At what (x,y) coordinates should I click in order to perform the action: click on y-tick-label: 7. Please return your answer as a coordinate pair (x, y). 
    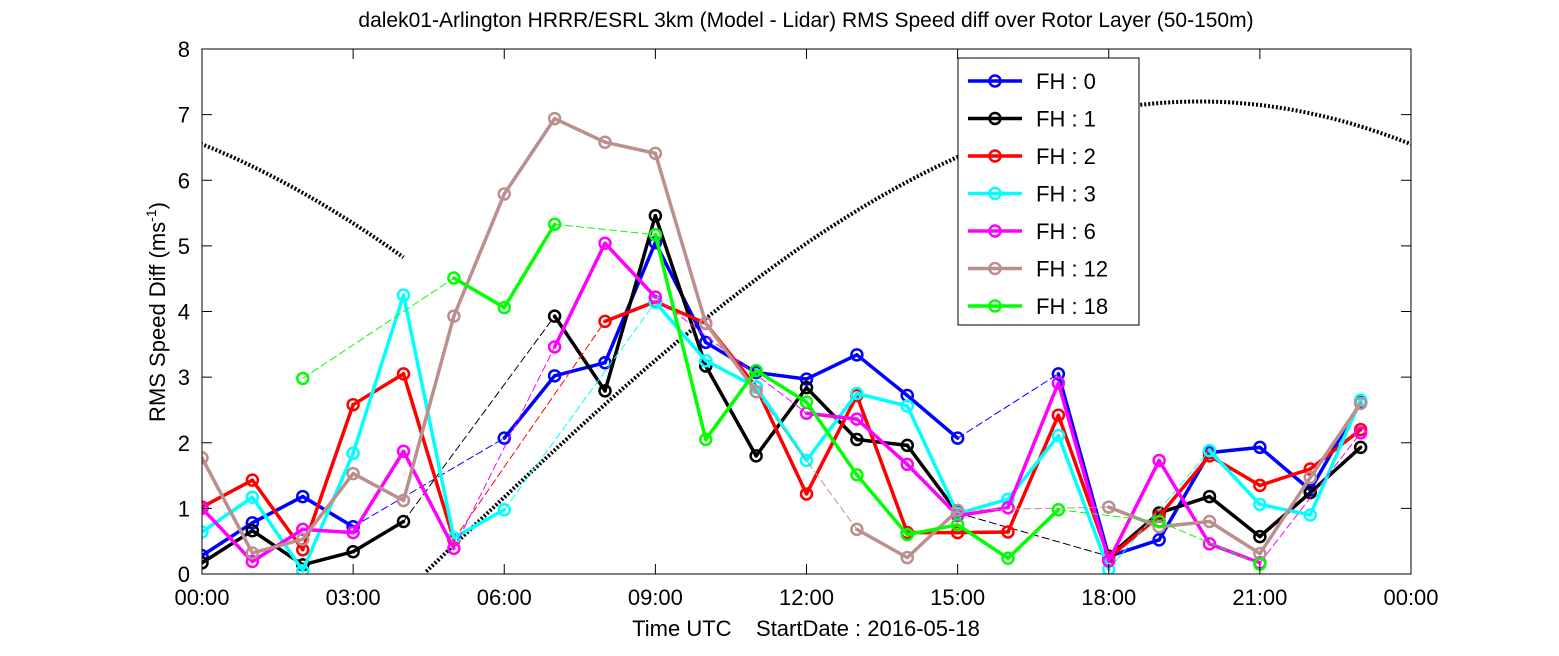
    Looking at the image, I should click on (184, 115).